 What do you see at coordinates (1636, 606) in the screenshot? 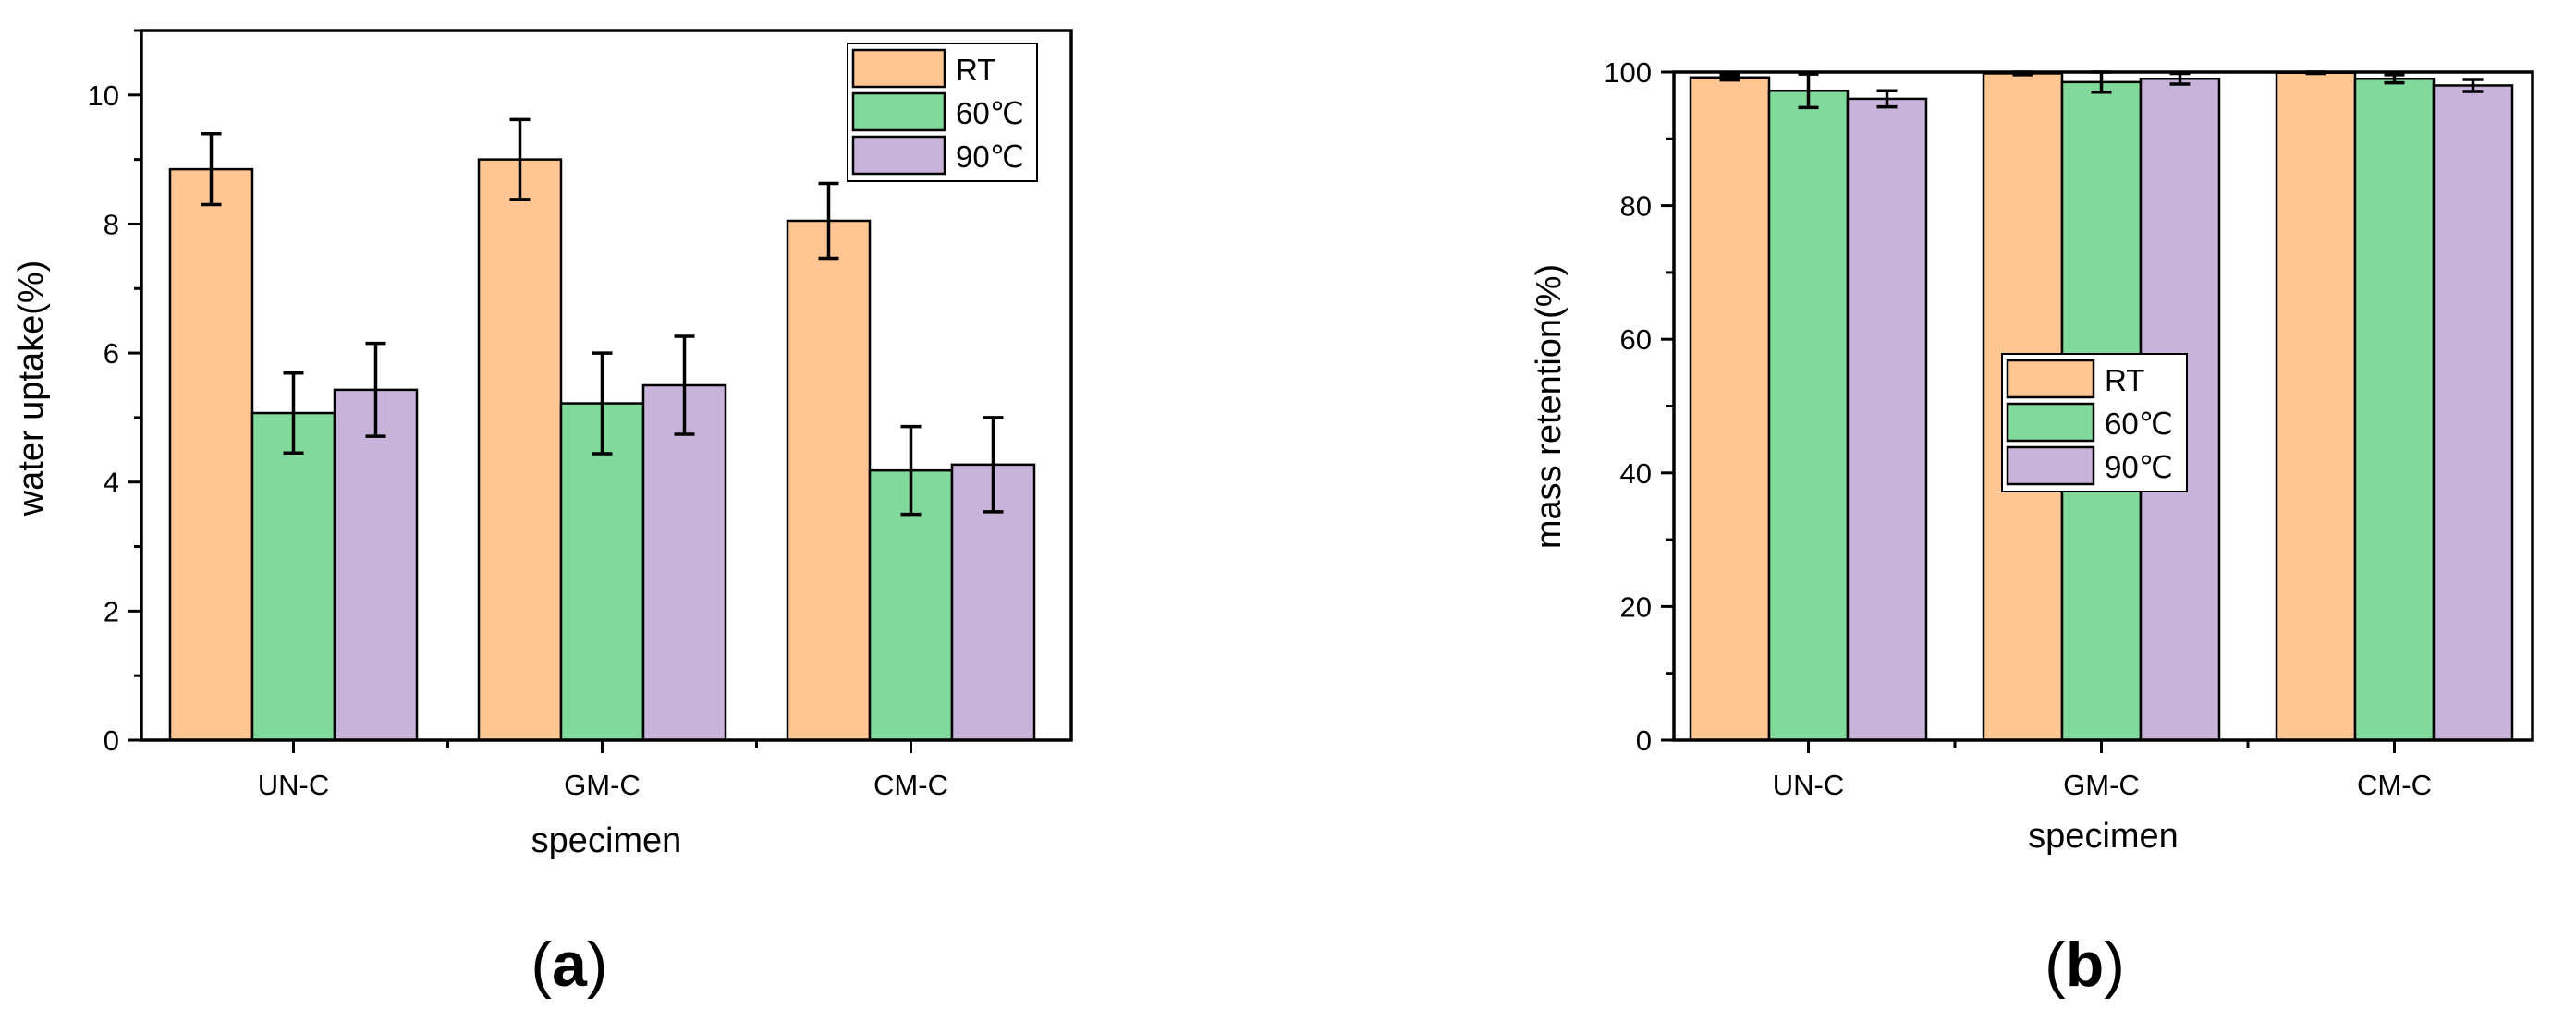
I see `y-tick-label: 20` at bounding box center [1636, 606].